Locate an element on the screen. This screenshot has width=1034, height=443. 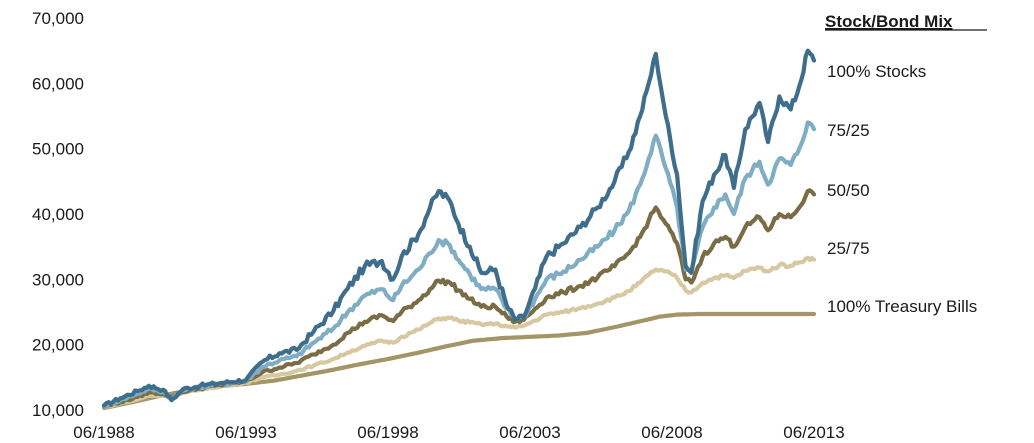
y-tick-label: 70,000 is located at coordinates (58, 18).